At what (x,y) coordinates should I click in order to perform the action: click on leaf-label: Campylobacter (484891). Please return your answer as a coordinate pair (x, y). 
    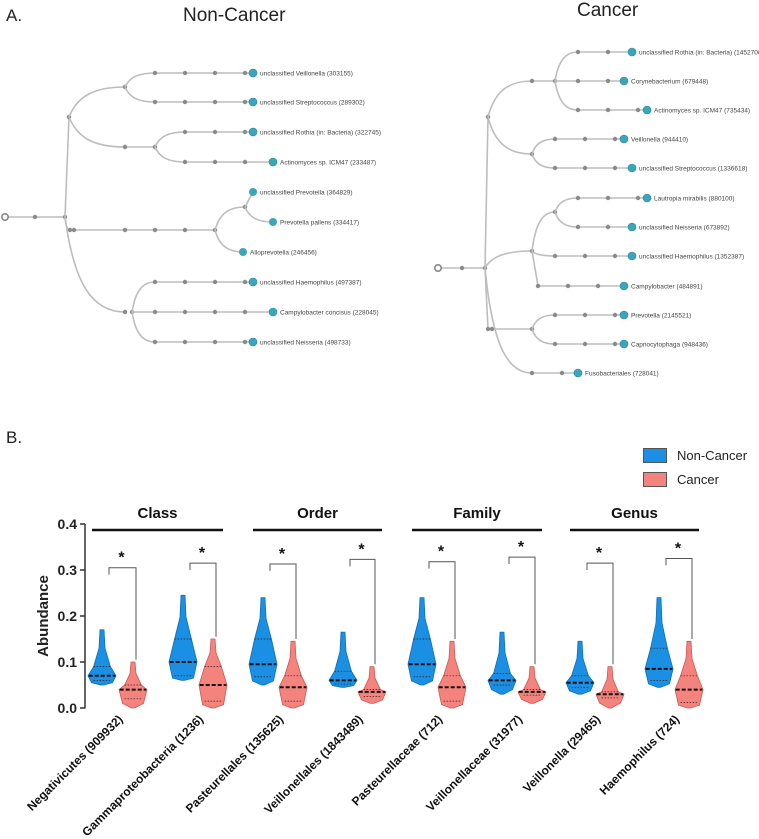
    Looking at the image, I should click on (667, 287).